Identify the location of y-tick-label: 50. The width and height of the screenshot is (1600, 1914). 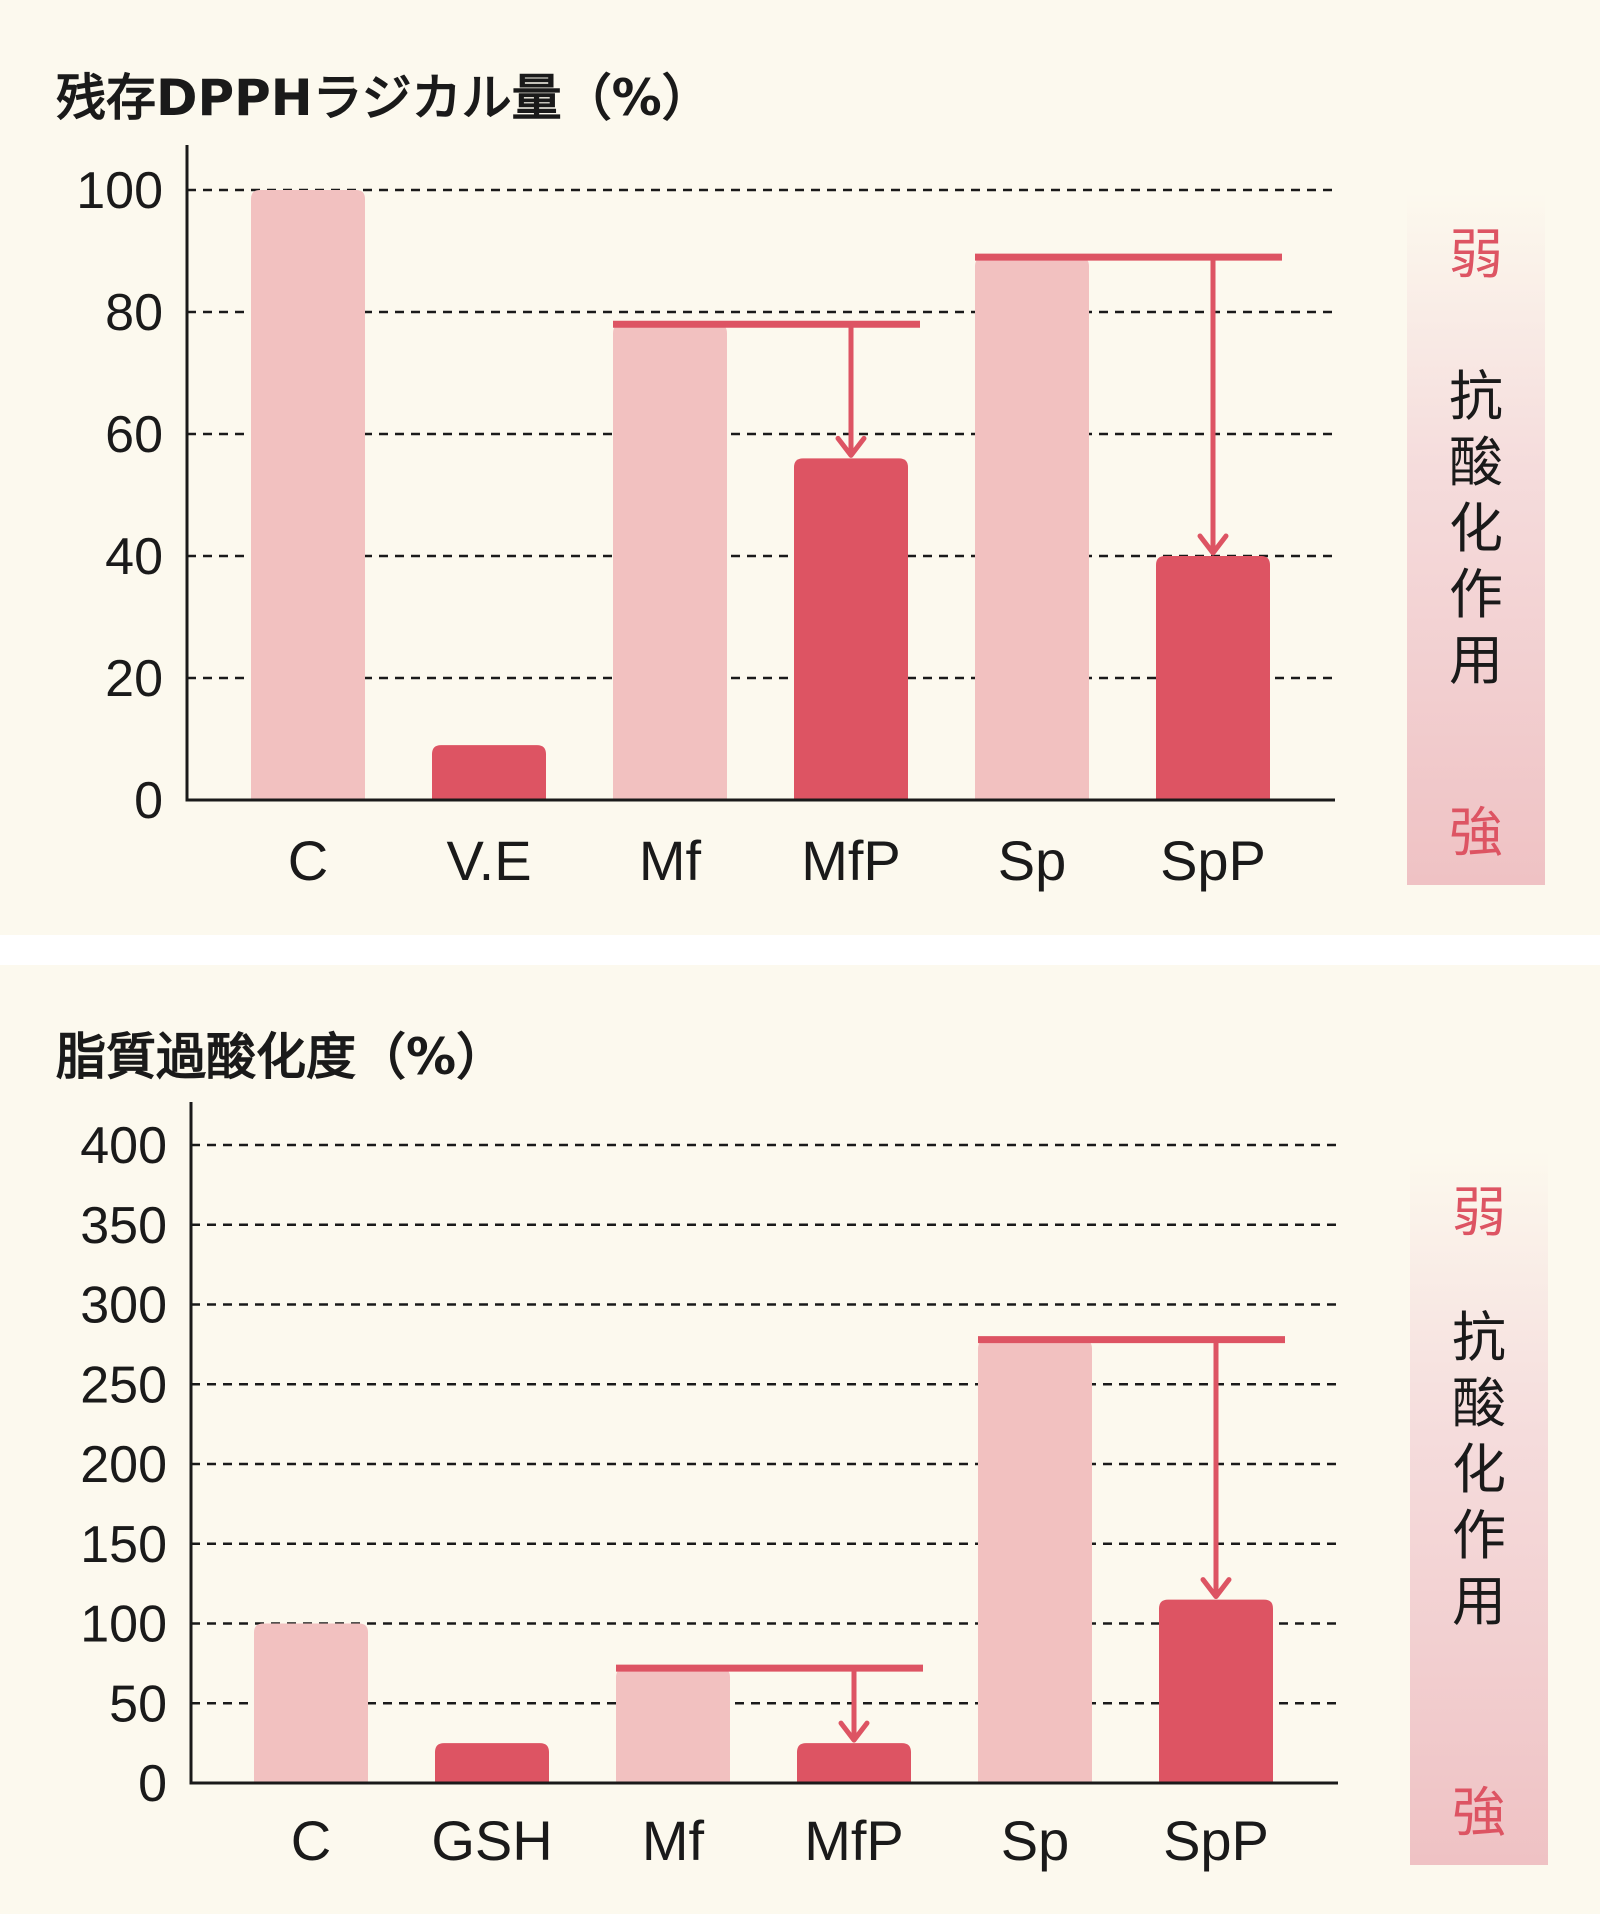
(138, 1704).